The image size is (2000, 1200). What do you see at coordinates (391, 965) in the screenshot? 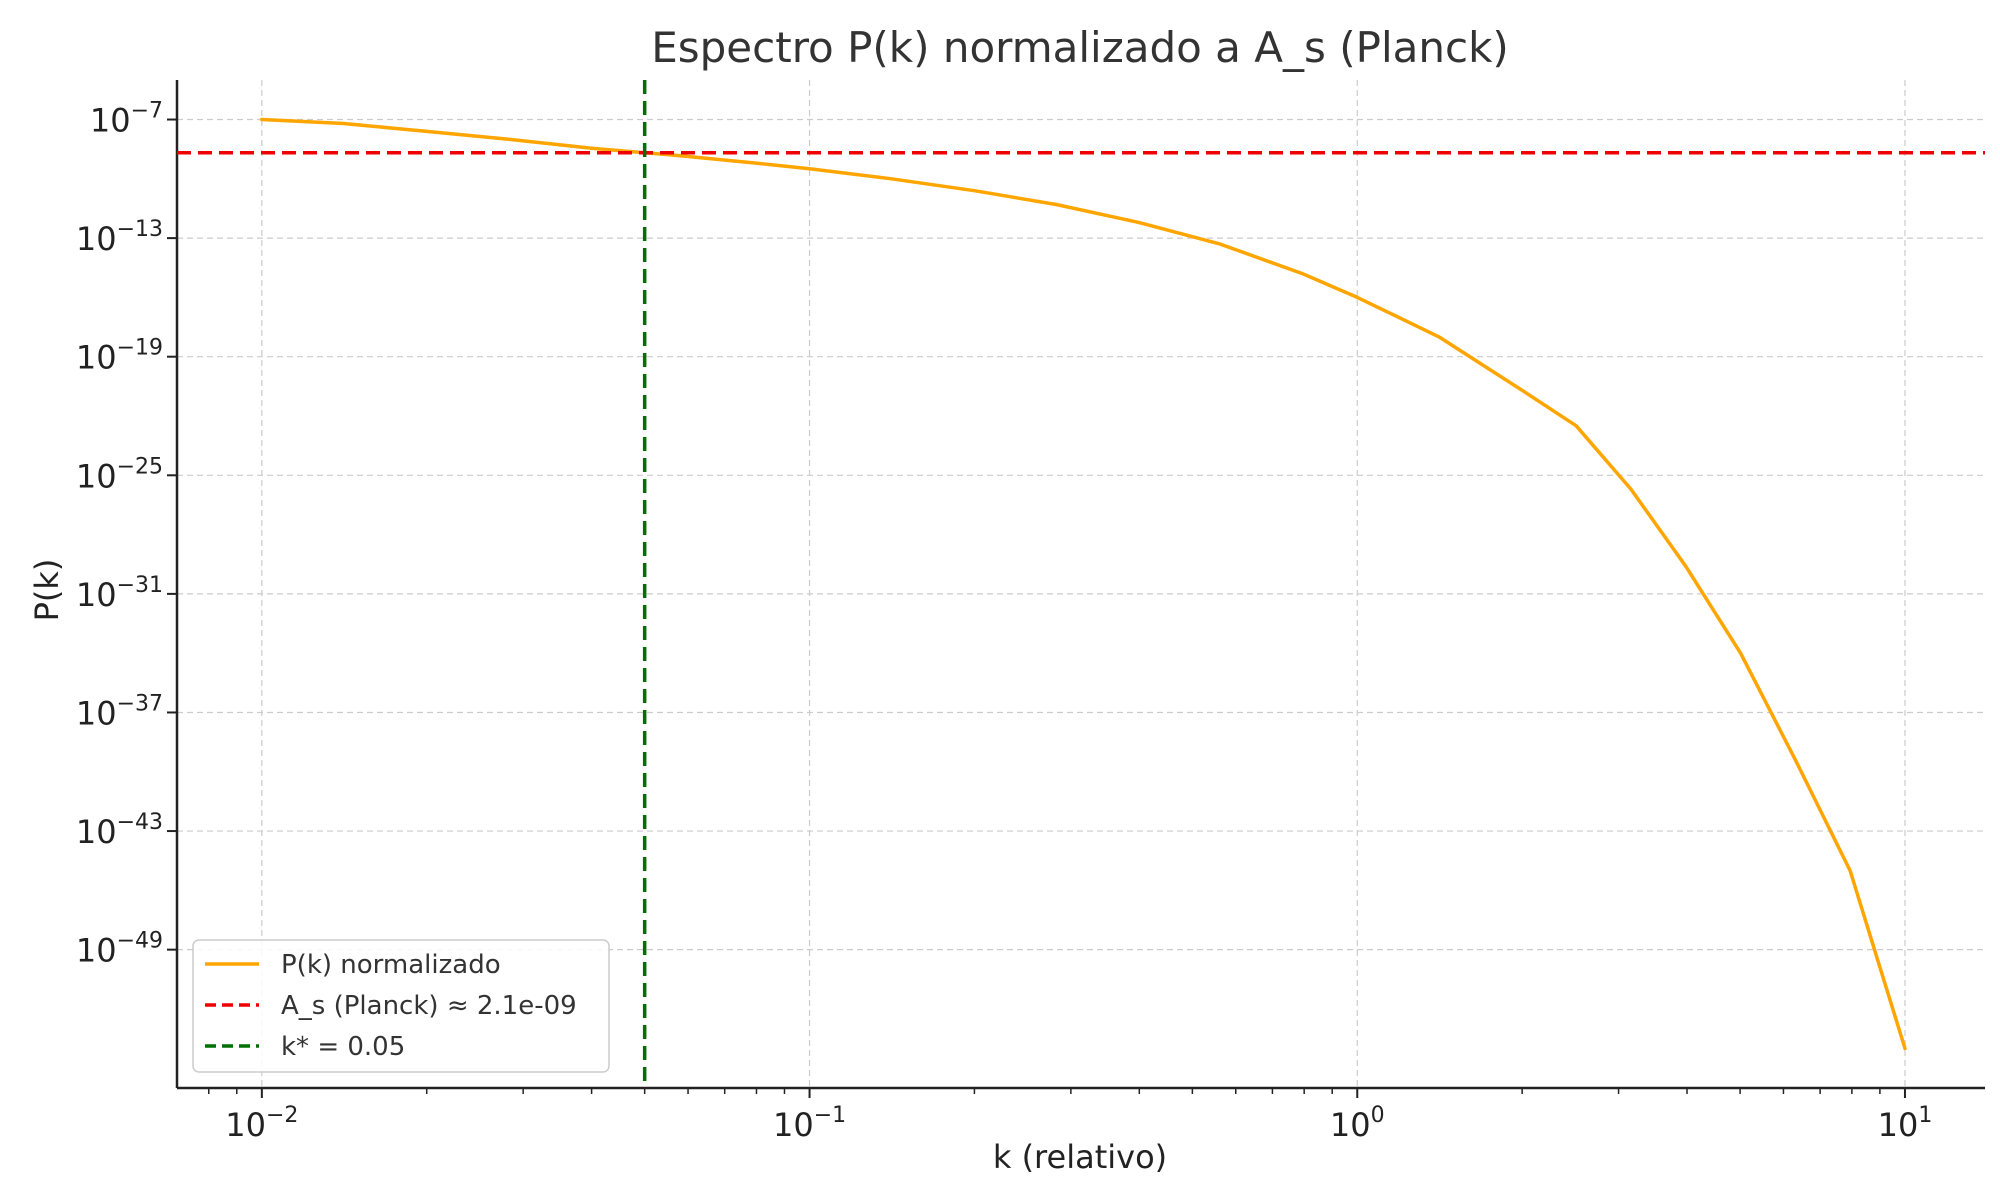
I see `legend-label: P(k) normalizado` at bounding box center [391, 965].